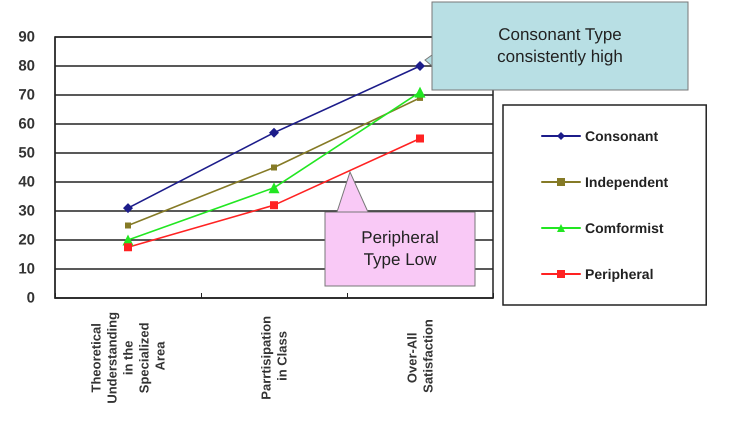 This screenshot has width=730, height=442. Describe the element at coordinates (400, 249) in the screenshot. I see `annotation: Peripheral Type Low` at that location.